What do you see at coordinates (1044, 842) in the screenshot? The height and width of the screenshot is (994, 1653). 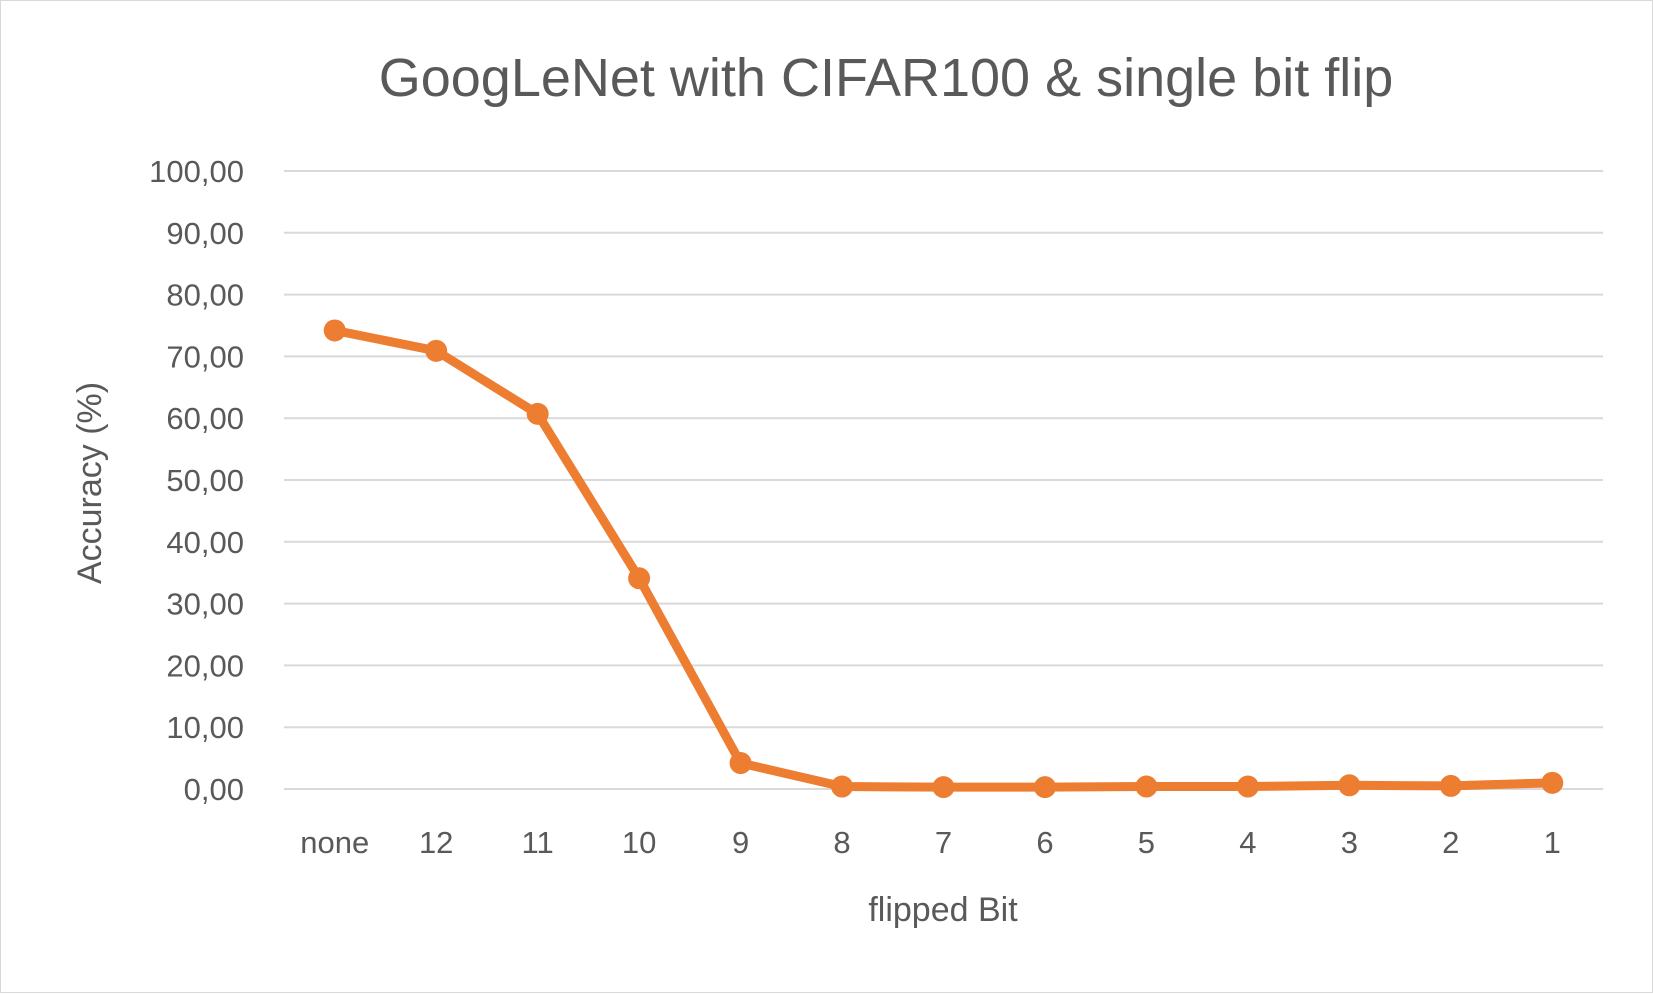 I see `x-tick-label: 6` at bounding box center [1044, 842].